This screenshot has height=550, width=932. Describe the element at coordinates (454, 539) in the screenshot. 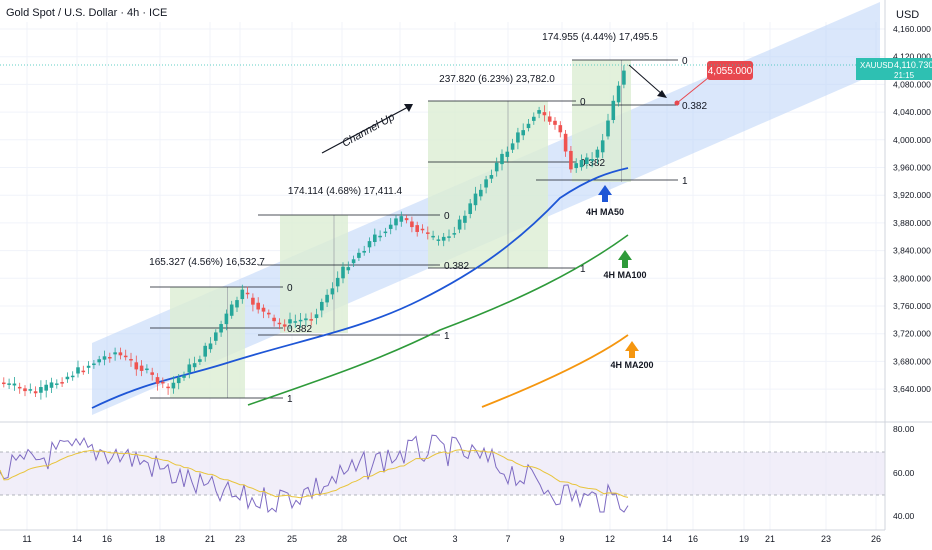

I see `x-tick-label: 3` at that location.